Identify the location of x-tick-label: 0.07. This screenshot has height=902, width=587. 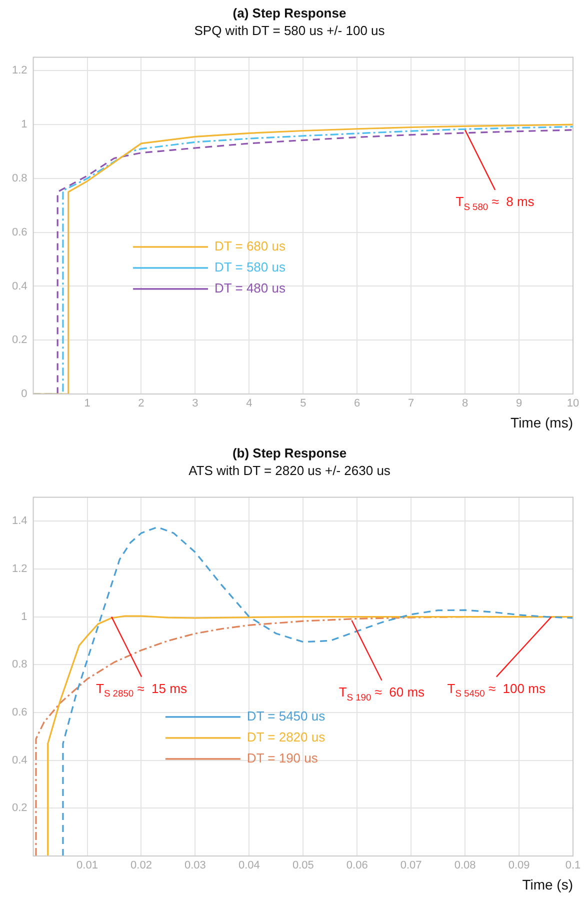
(411, 866).